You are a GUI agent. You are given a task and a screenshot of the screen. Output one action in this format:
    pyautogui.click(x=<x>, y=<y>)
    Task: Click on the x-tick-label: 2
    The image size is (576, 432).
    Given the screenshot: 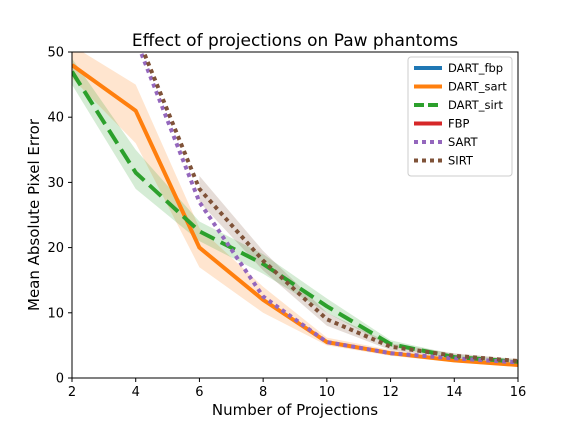 What is the action you would take?
    pyautogui.click(x=72, y=392)
    